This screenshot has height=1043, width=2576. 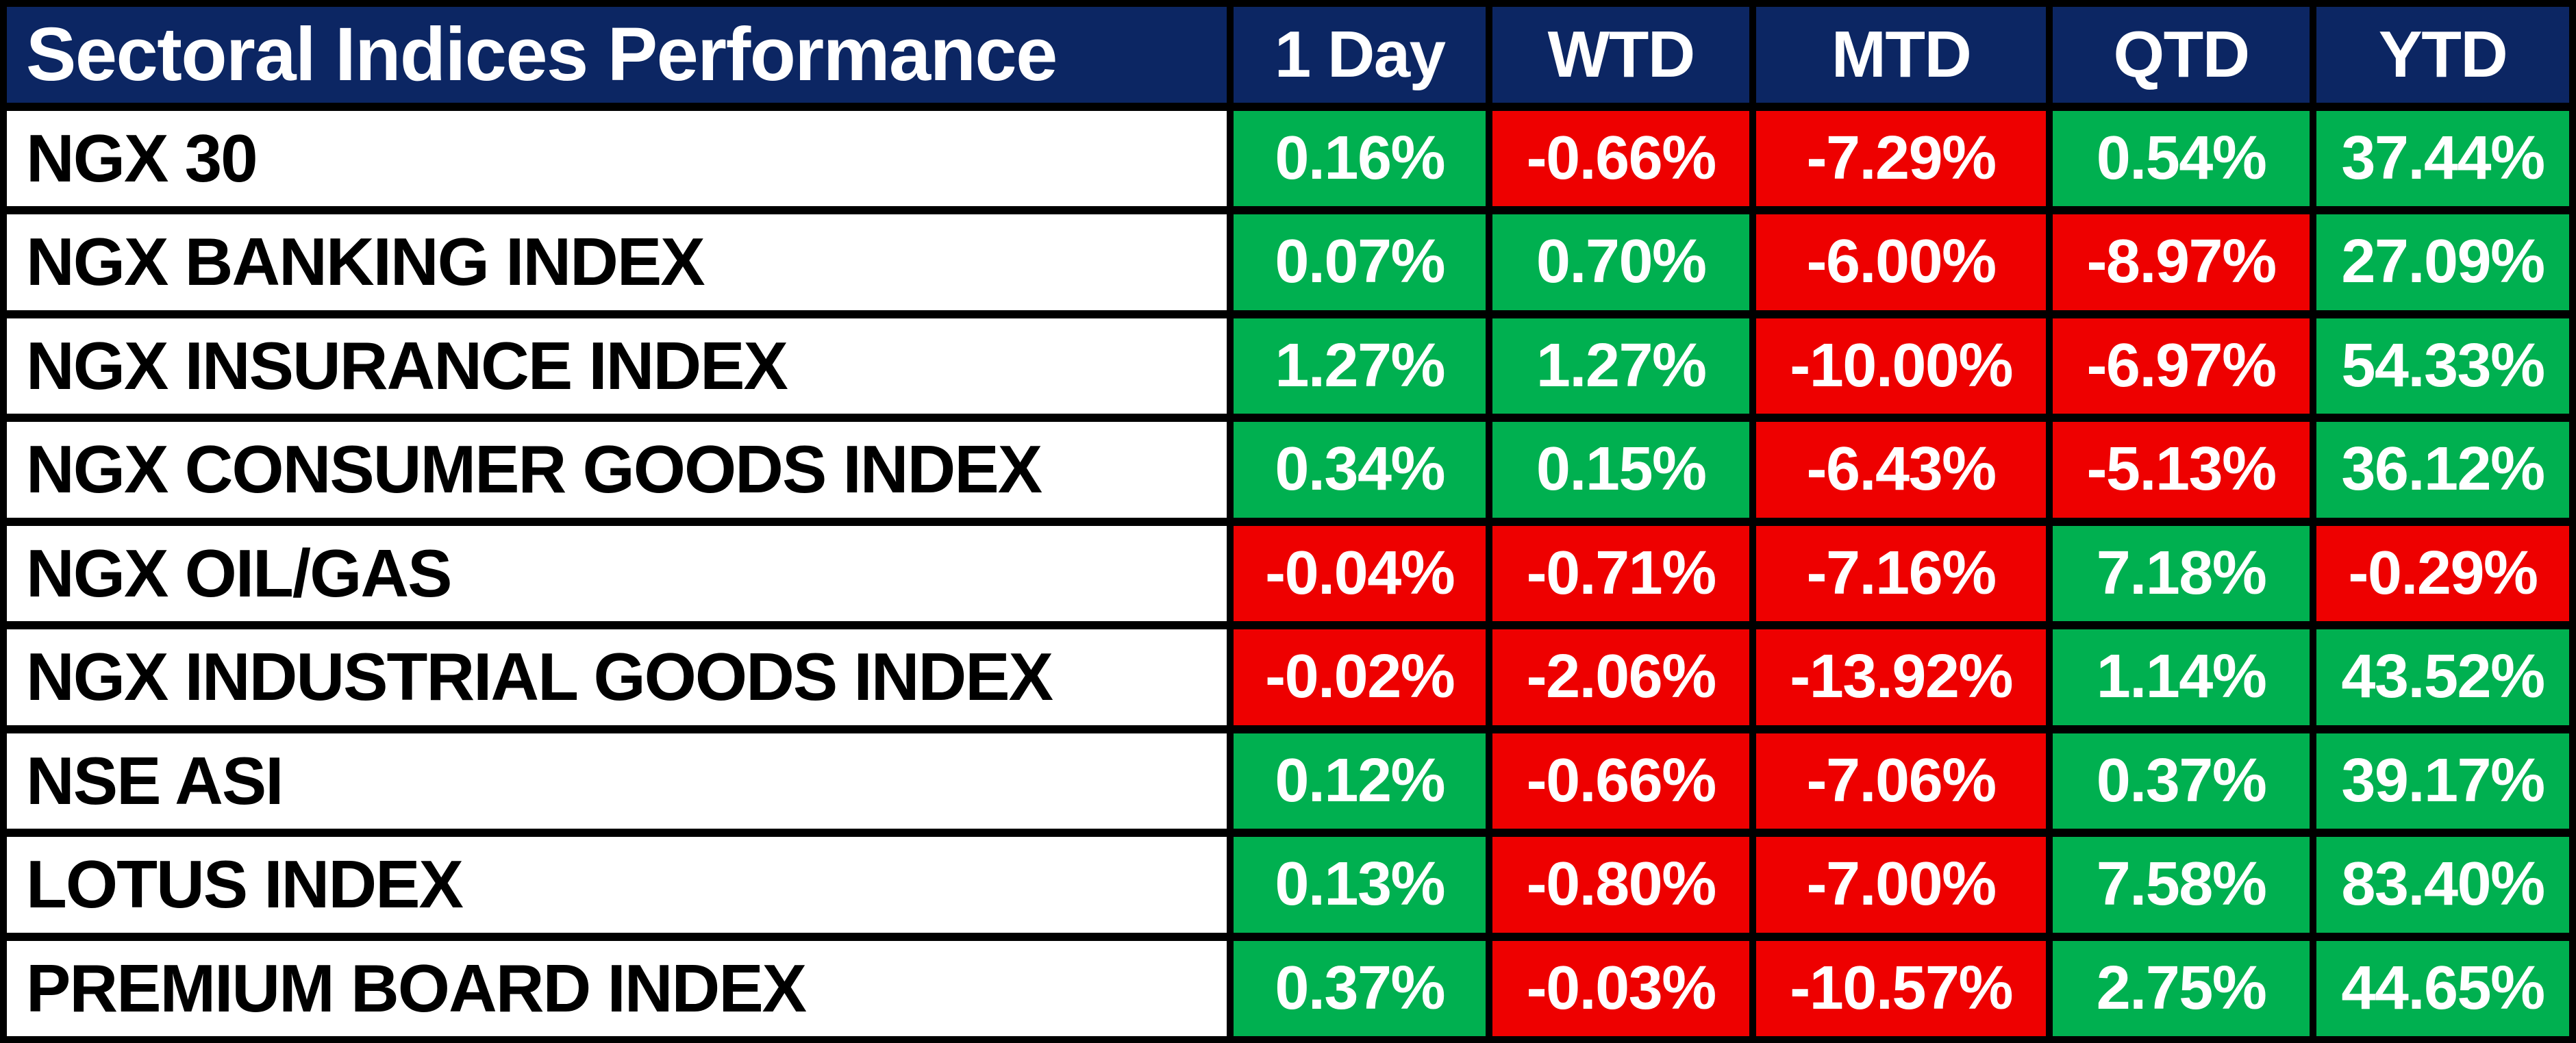 What do you see at coordinates (1902, 885) in the screenshot?
I see `value-cell-mtd: -7.00%` at bounding box center [1902, 885].